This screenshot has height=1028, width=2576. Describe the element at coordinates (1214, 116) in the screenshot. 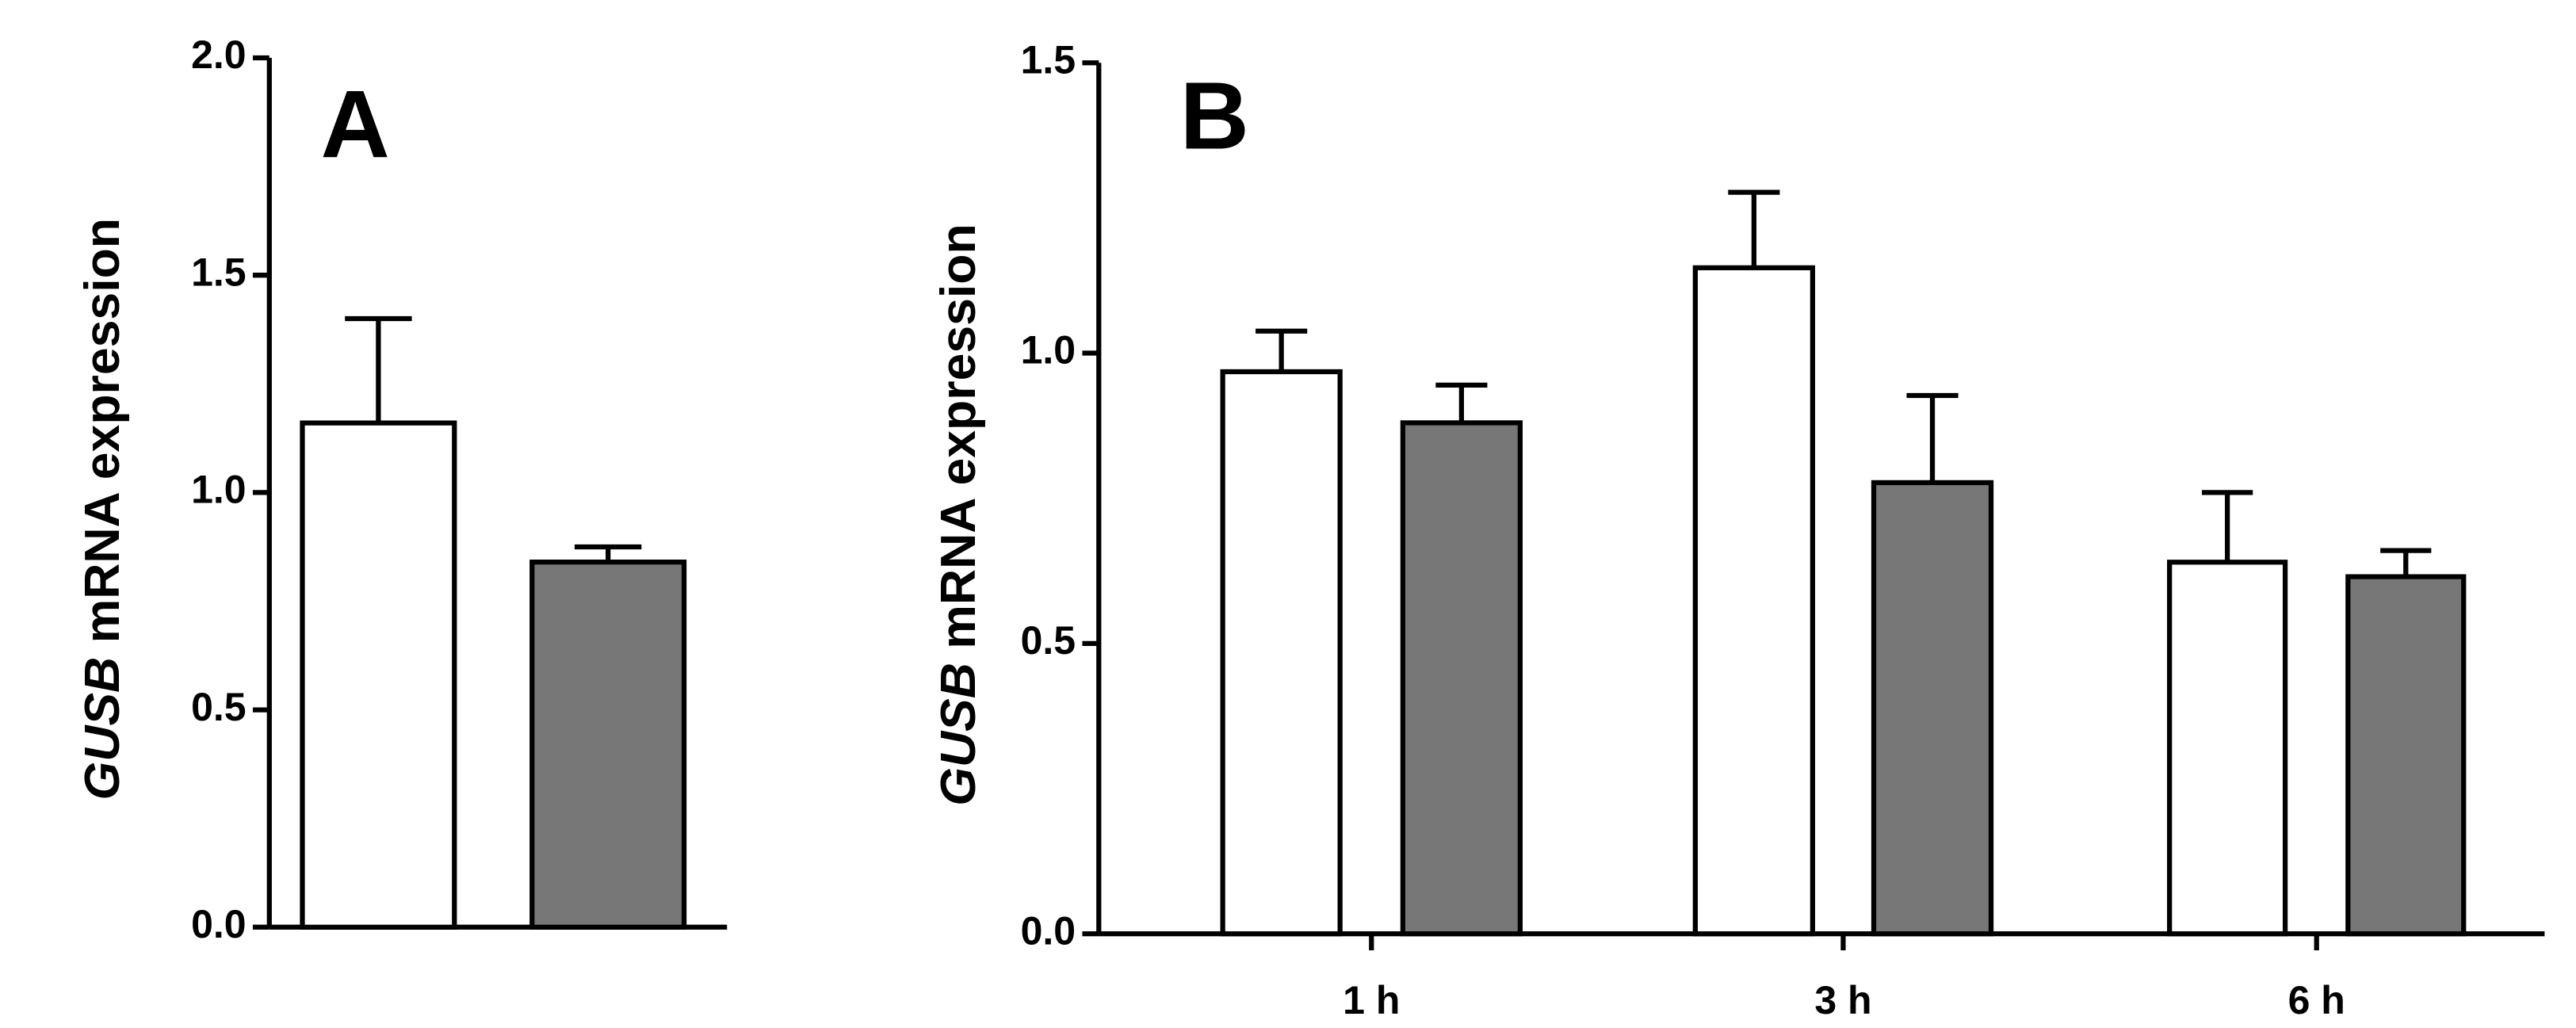

I see `panel-label: B` at that location.